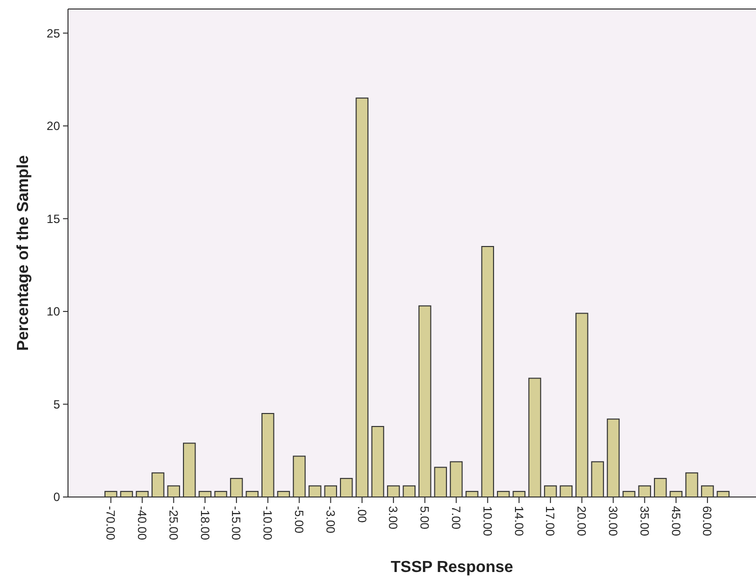 This screenshot has height=581, width=756. I want to click on x-tick-label: 3.00, so click(393, 518).